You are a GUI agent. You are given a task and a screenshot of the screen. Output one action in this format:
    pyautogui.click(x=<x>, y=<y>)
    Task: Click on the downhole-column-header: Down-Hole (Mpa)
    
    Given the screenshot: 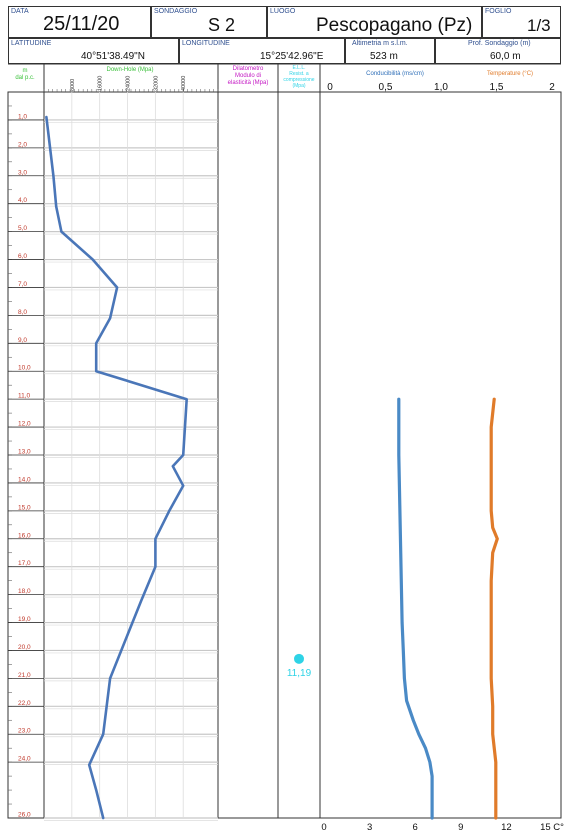 What is the action you would take?
    pyautogui.click(x=130, y=70)
    